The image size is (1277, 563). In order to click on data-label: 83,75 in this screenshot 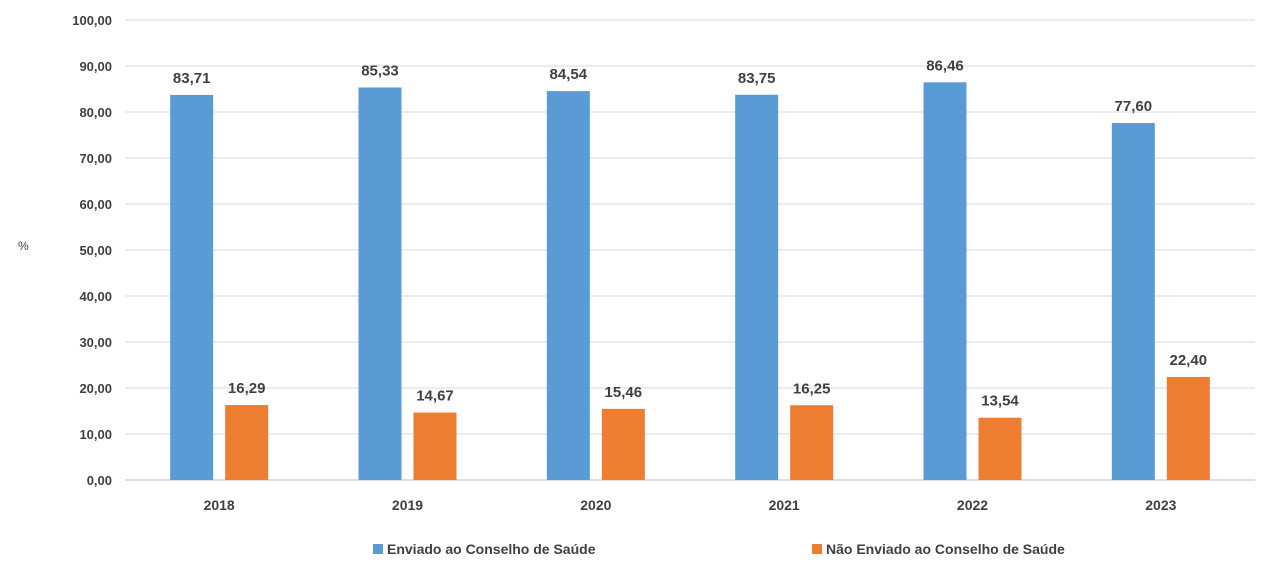, I will do `click(757, 78)`.